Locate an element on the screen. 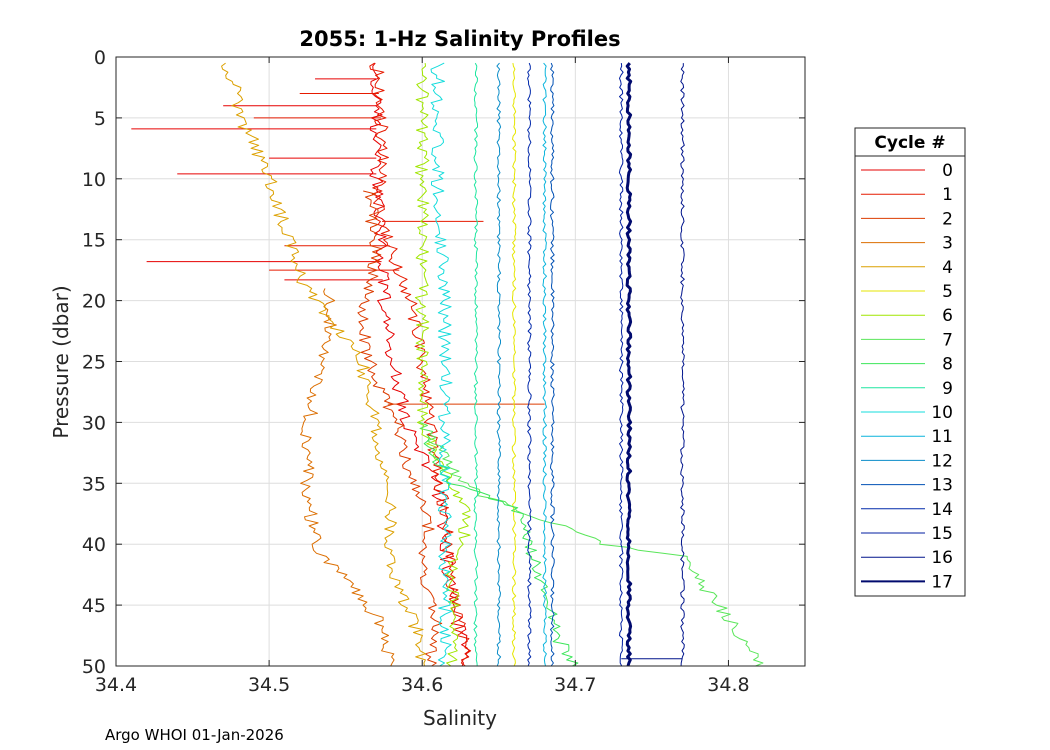  y-tick-label: 5 is located at coordinates (100, 119).